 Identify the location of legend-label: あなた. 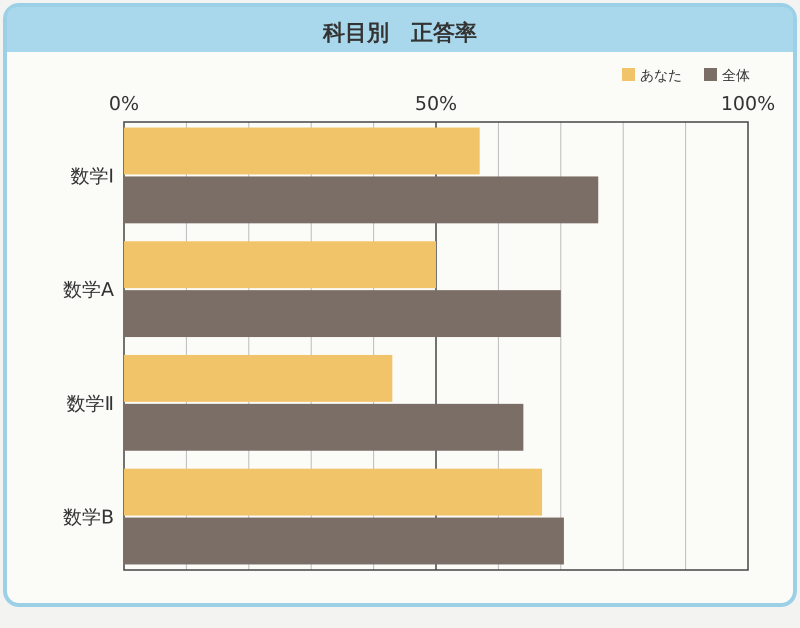
(661, 76).